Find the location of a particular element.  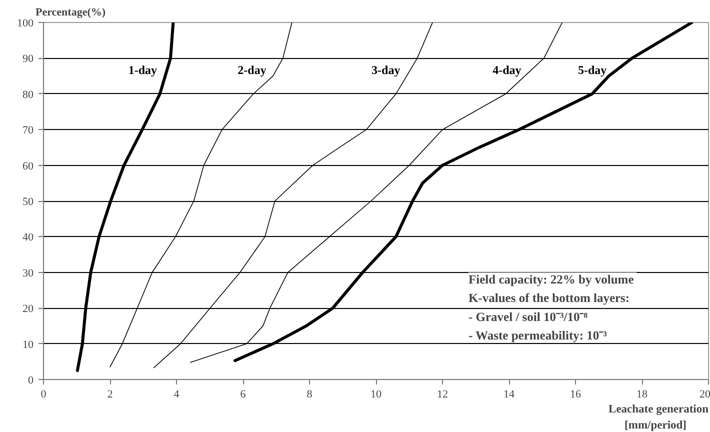

y-tick-label: 60 is located at coordinates (28, 166).